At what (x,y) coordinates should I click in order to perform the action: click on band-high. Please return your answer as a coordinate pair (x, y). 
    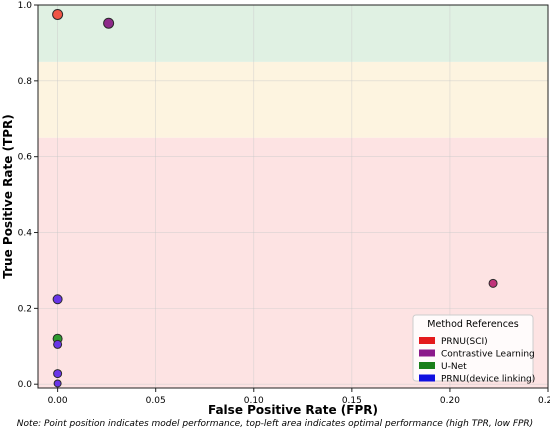
    Looking at the image, I should click on (293, 33).